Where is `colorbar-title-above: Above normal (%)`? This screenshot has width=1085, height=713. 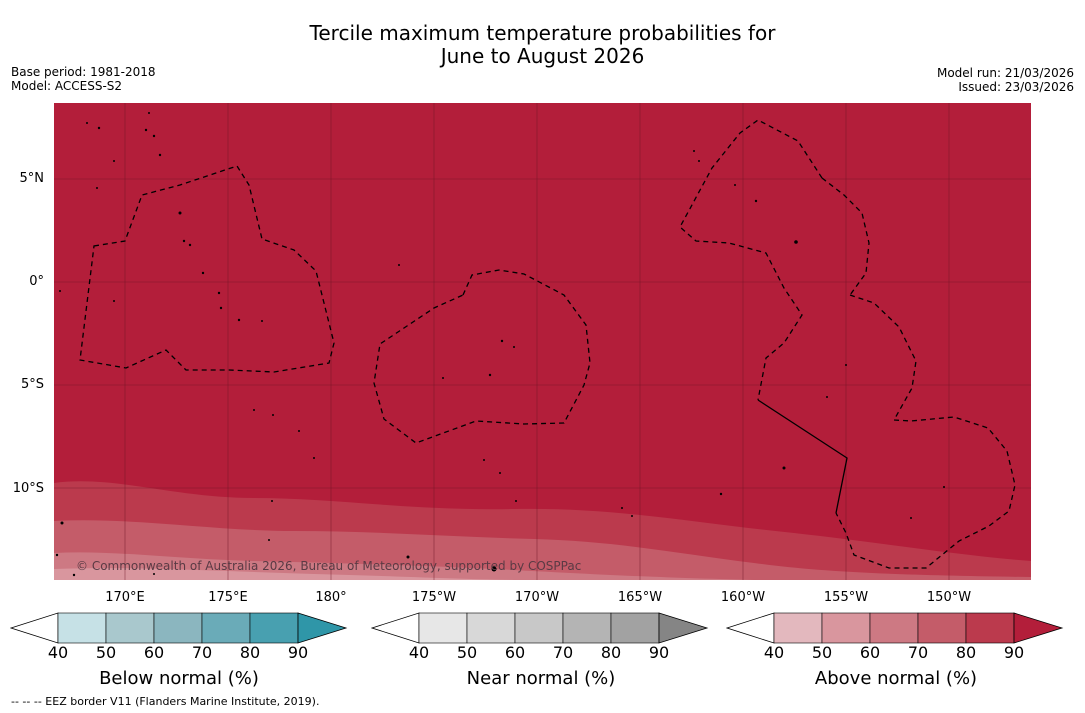
colorbar-title-above: Above normal (%) is located at coordinates (896, 678).